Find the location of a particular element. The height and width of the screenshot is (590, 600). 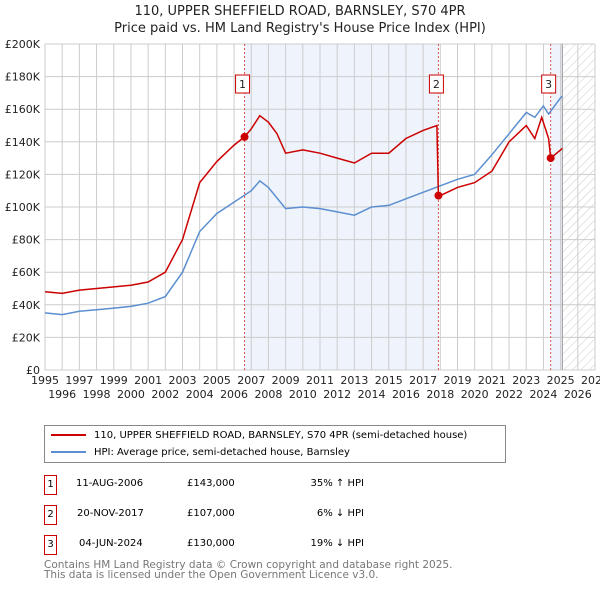

x-tick-label: 2020 is located at coordinates (475, 394).